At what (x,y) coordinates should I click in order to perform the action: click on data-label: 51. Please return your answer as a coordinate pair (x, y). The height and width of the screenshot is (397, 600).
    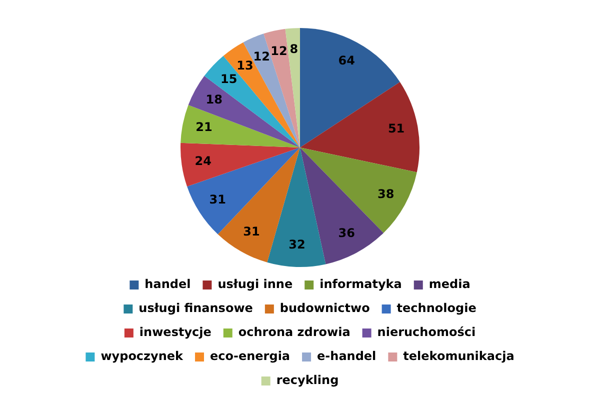
    Looking at the image, I should click on (396, 129).